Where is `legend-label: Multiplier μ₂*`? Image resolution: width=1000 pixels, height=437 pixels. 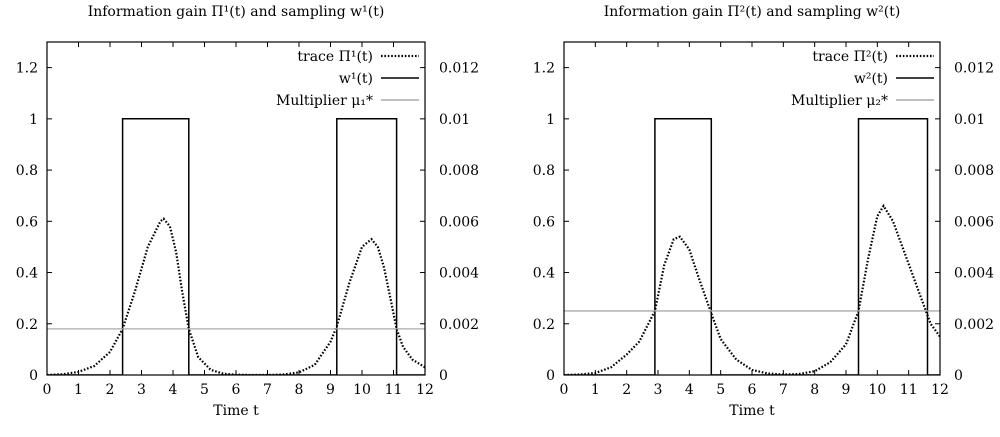 legend-label: Multiplier μ₂* is located at coordinates (839, 101).